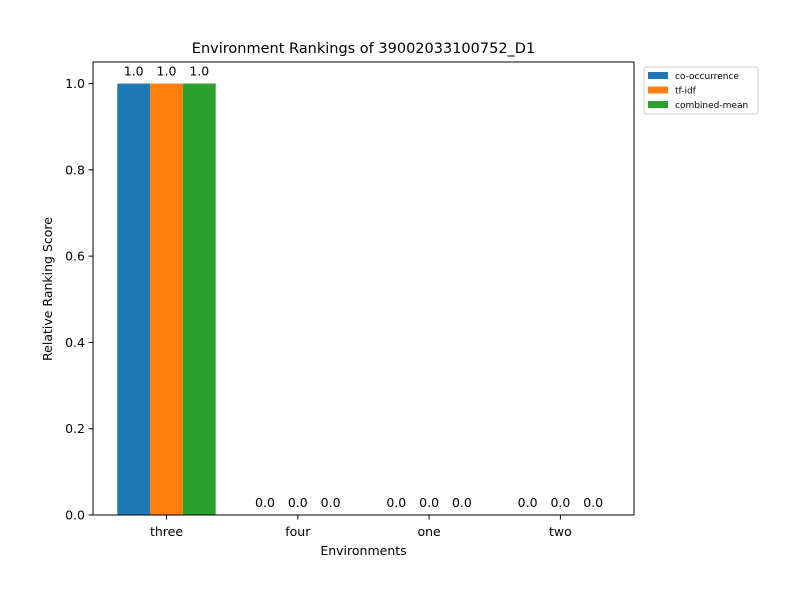 The height and width of the screenshot is (604, 800). I want to click on y-tick-label: 0.6, so click(75, 256).